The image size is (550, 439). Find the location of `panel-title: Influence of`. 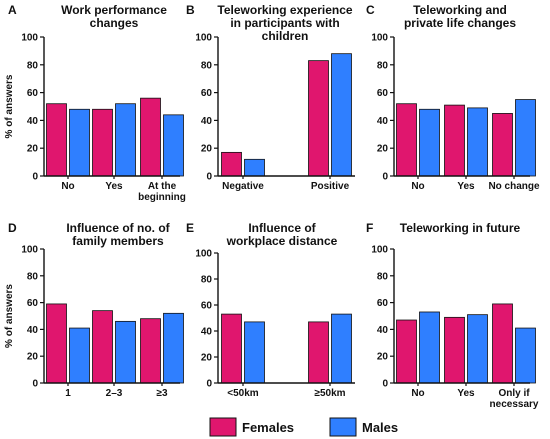

panel-title: Influence of is located at coordinates (282, 228).